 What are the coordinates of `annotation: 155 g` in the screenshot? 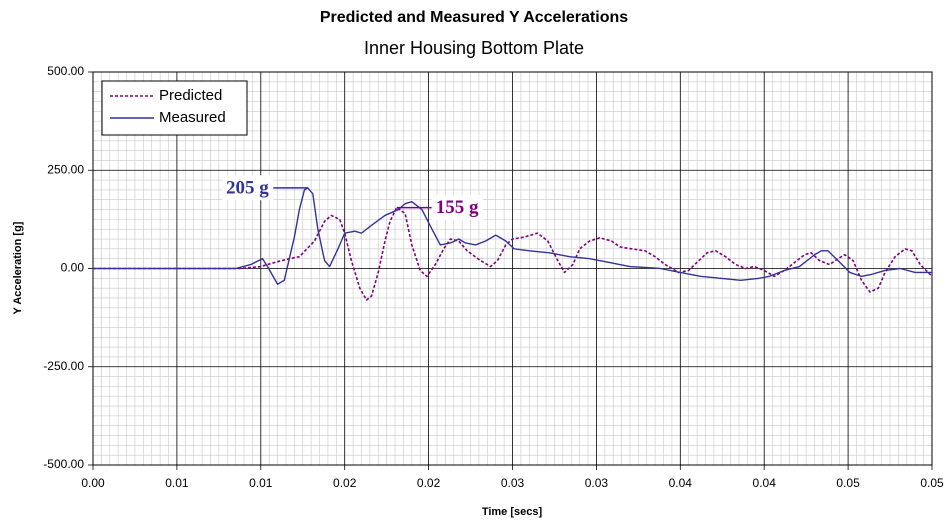 It's located at (457, 207).